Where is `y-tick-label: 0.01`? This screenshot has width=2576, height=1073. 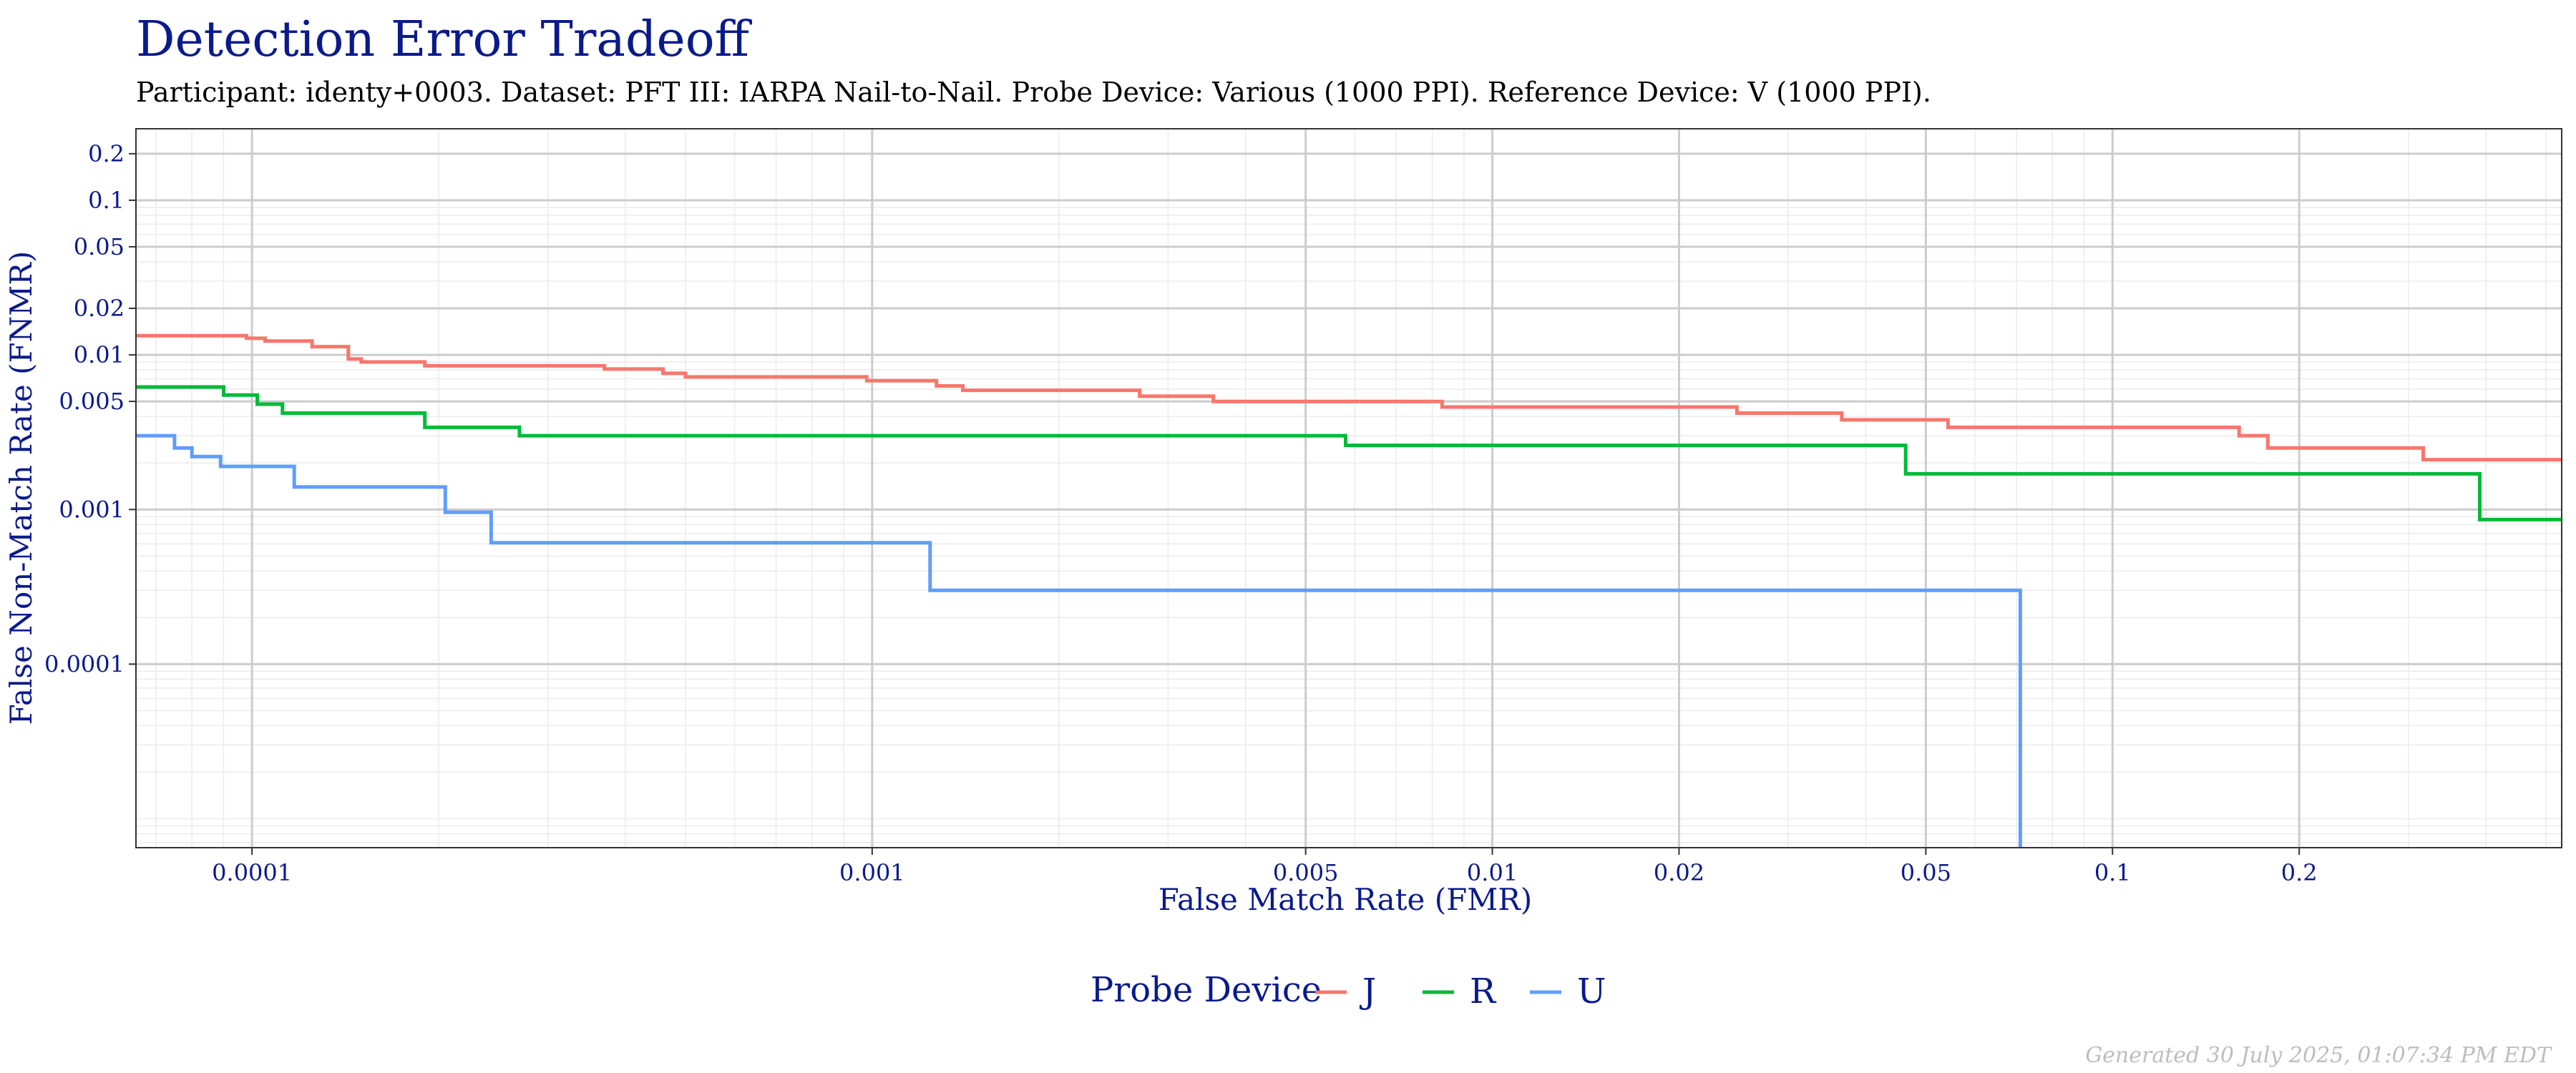
y-tick-label: 0.01 is located at coordinates (100, 354).